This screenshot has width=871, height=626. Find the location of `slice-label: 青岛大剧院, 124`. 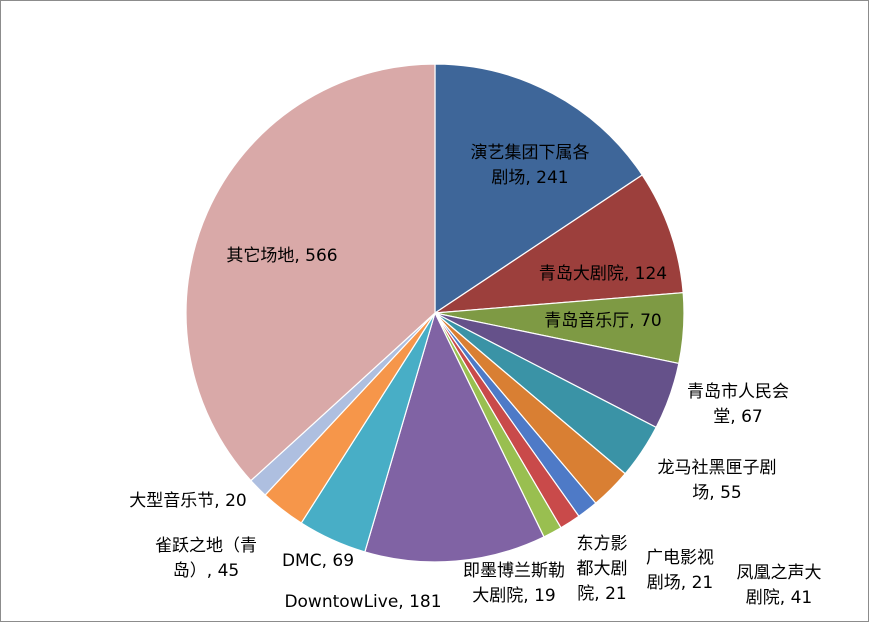

slice-label: 青岛大剧院, 124 is located at coordinates (603, 274).